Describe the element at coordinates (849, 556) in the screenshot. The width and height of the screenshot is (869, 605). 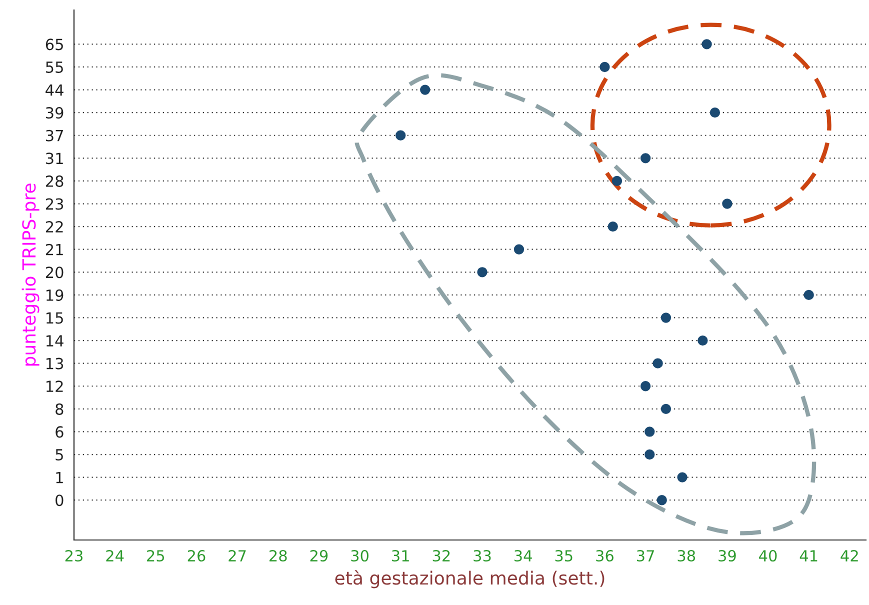
I see `x-tick-label: 42` at that location.